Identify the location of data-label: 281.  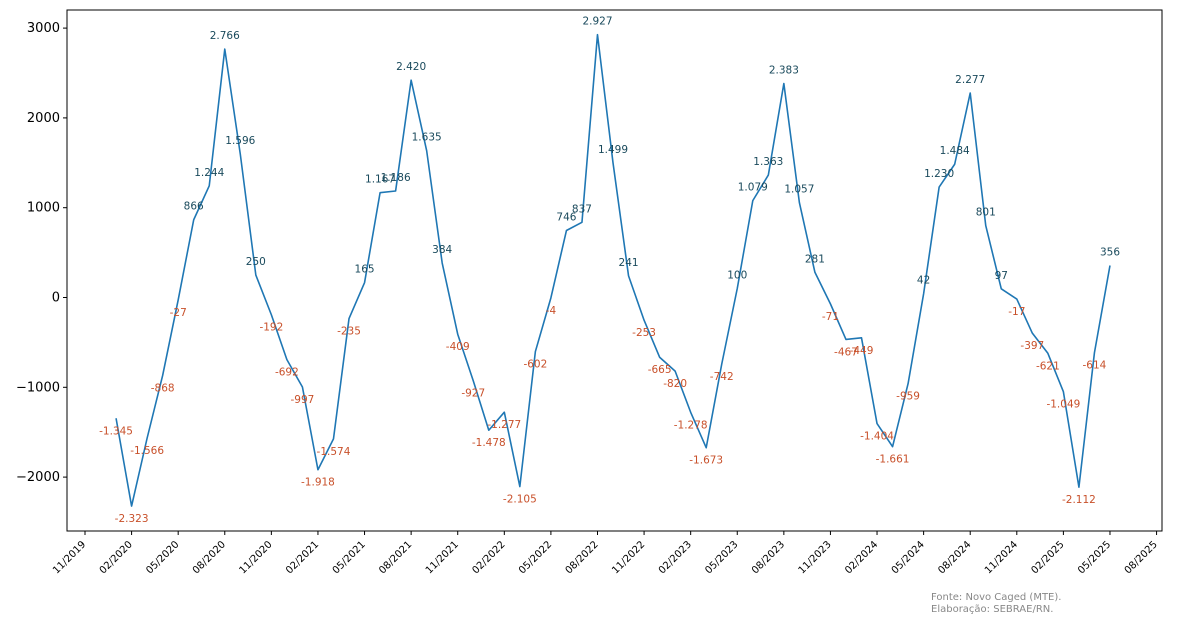
(815, 259).